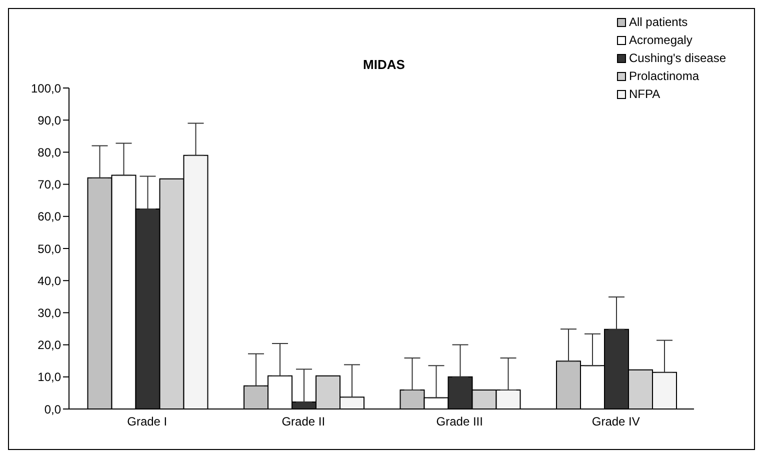 This screenshot has height=453, width=759. What do you see at coordinates (384, 64) in the screenshot?
I see `chart-title: MIDAS` at bounding box center [384, 64].